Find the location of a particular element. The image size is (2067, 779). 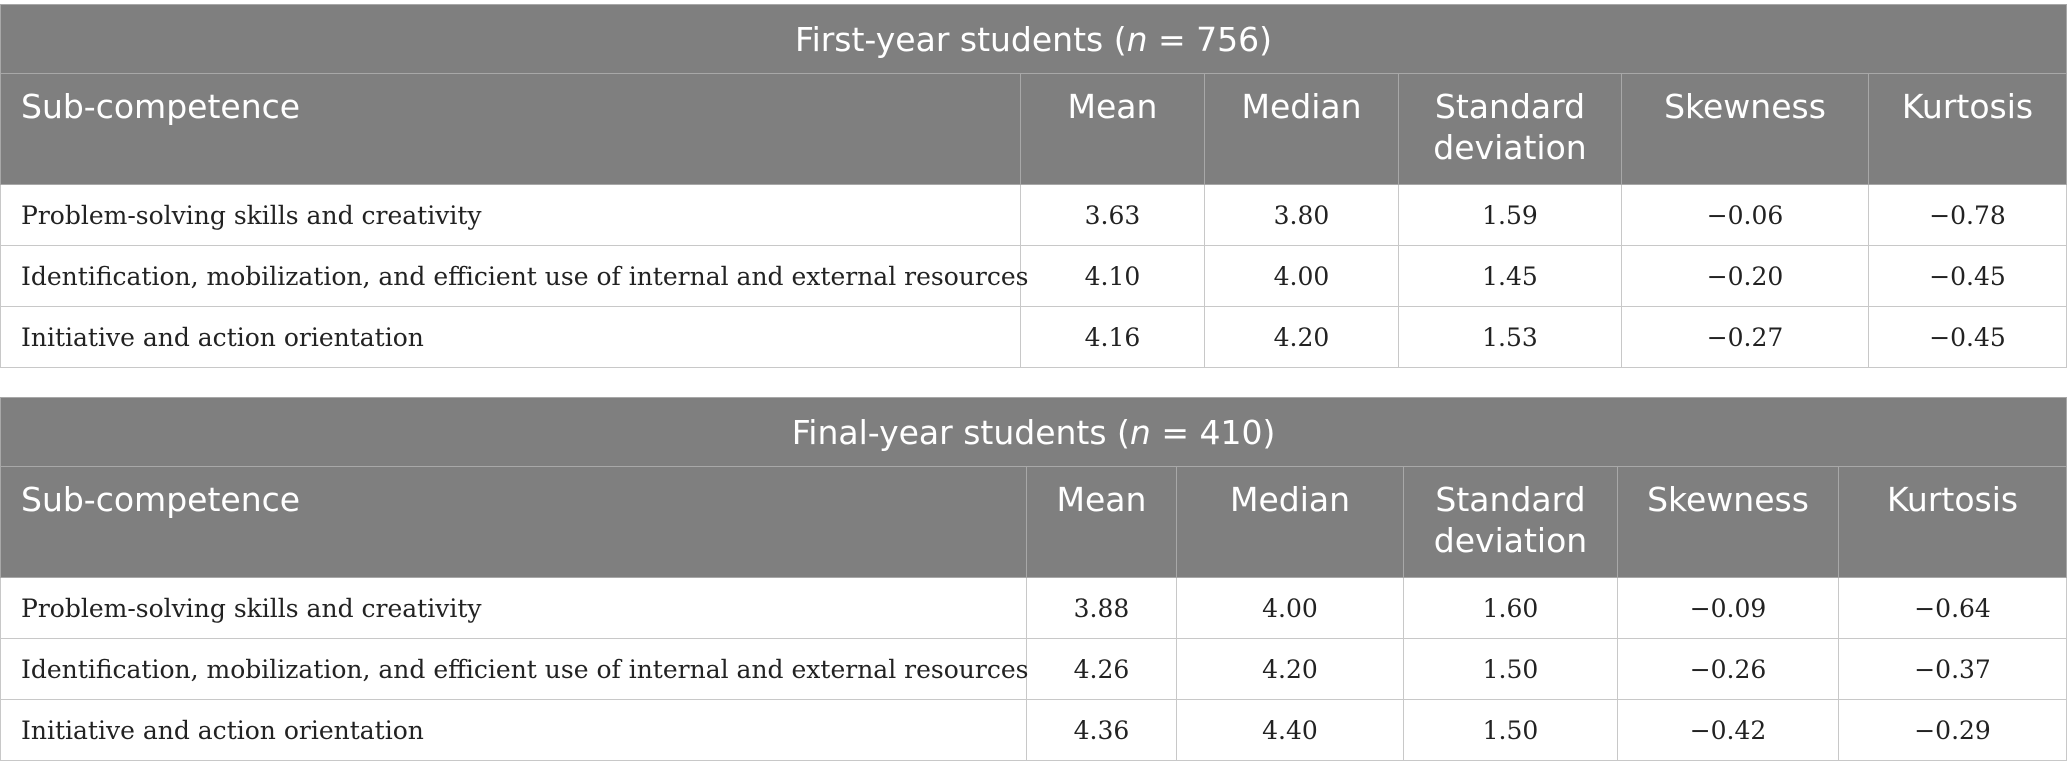

cell-standard-deviation: 1.53 is located at coordinates (1510, 337).